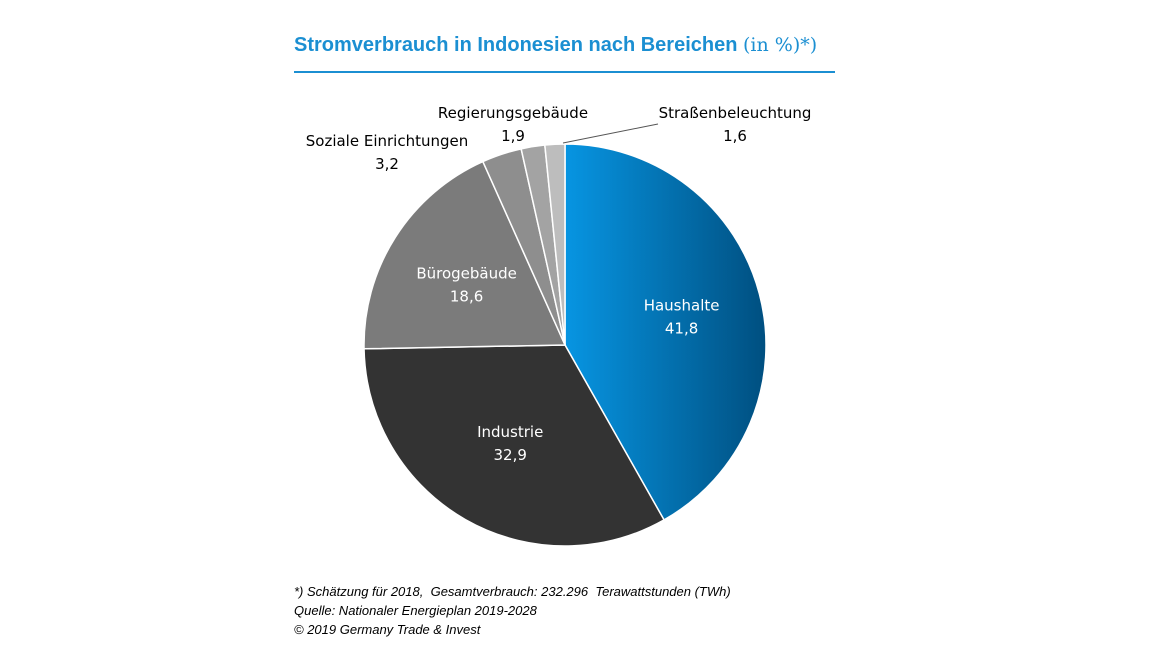 Image resolution: width=1153 pixels, height=665 pixels. Describe the element at coordinates (513, 136) in the screenshot. I see `slice-value-regierungsgebaeude: 1,9` at that location.